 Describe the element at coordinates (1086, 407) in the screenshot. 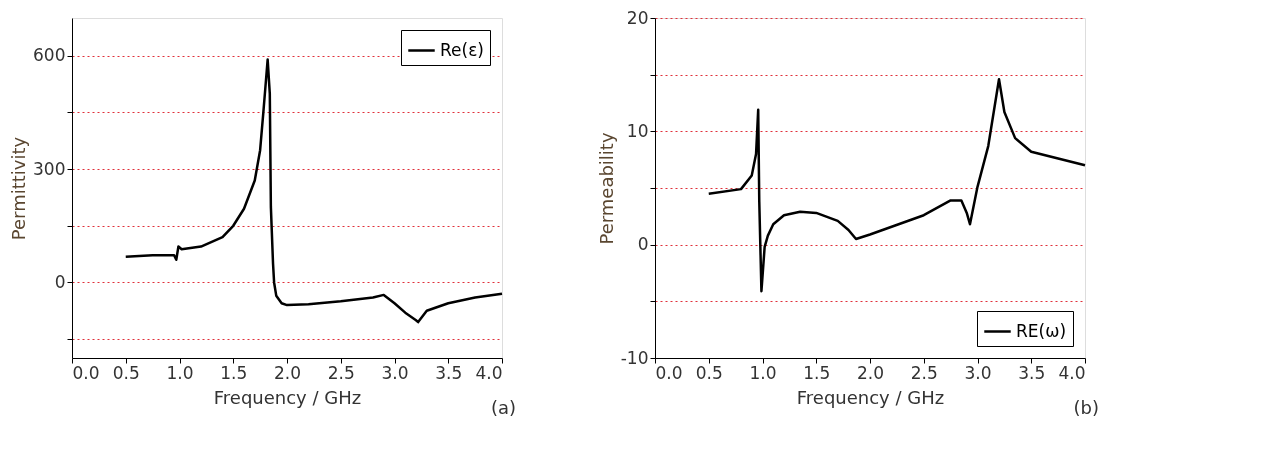

I see `text: (b)` at that location.